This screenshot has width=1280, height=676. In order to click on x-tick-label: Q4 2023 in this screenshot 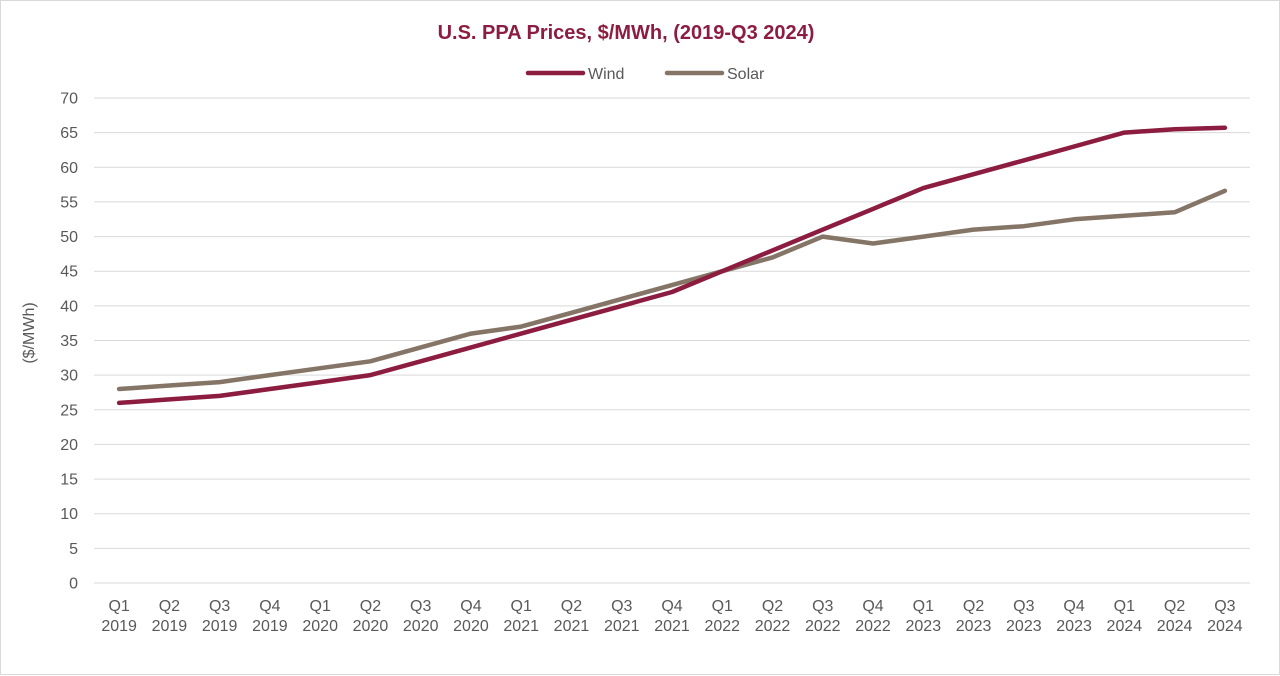, I will do `click(1074, 616)`.